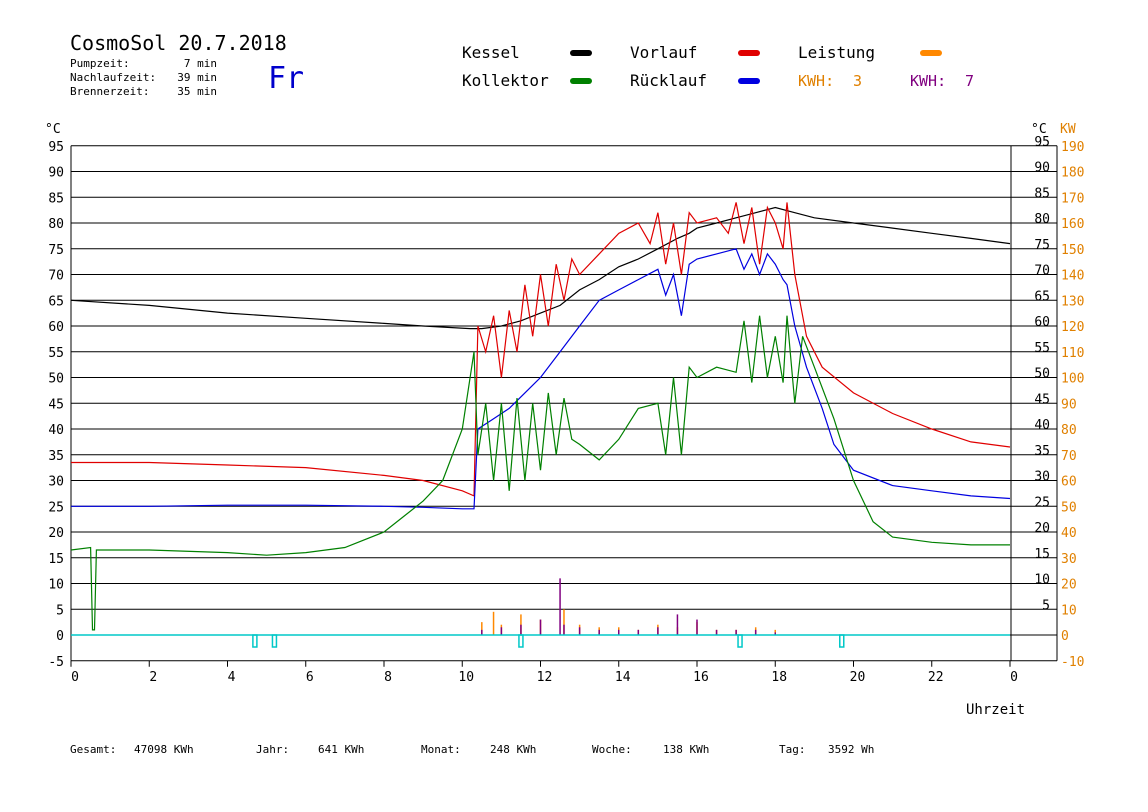  I want to click on x-axis-ticks: 0 2 4 6 8 10 12 14 16 18 20 22 0, so click(544, 672).